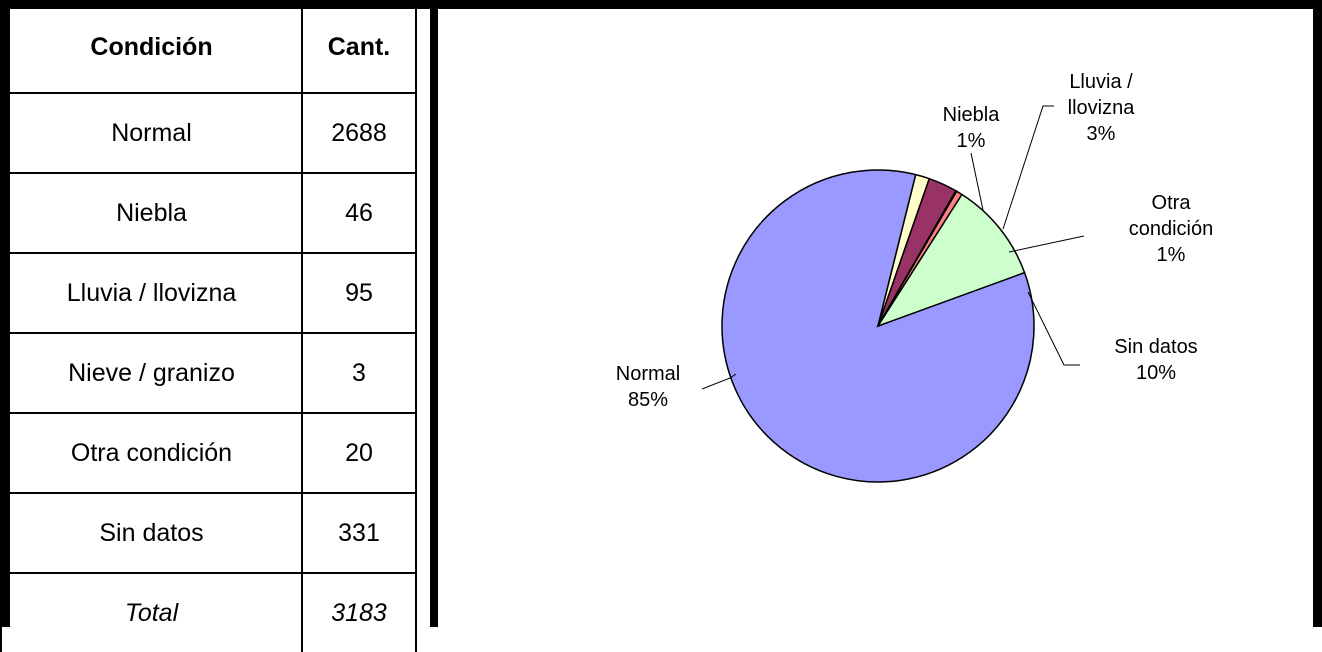  Describe the element at coordinates (972, 128) in the screenshot. I see `pie-label: Niebla 1%` at that location.